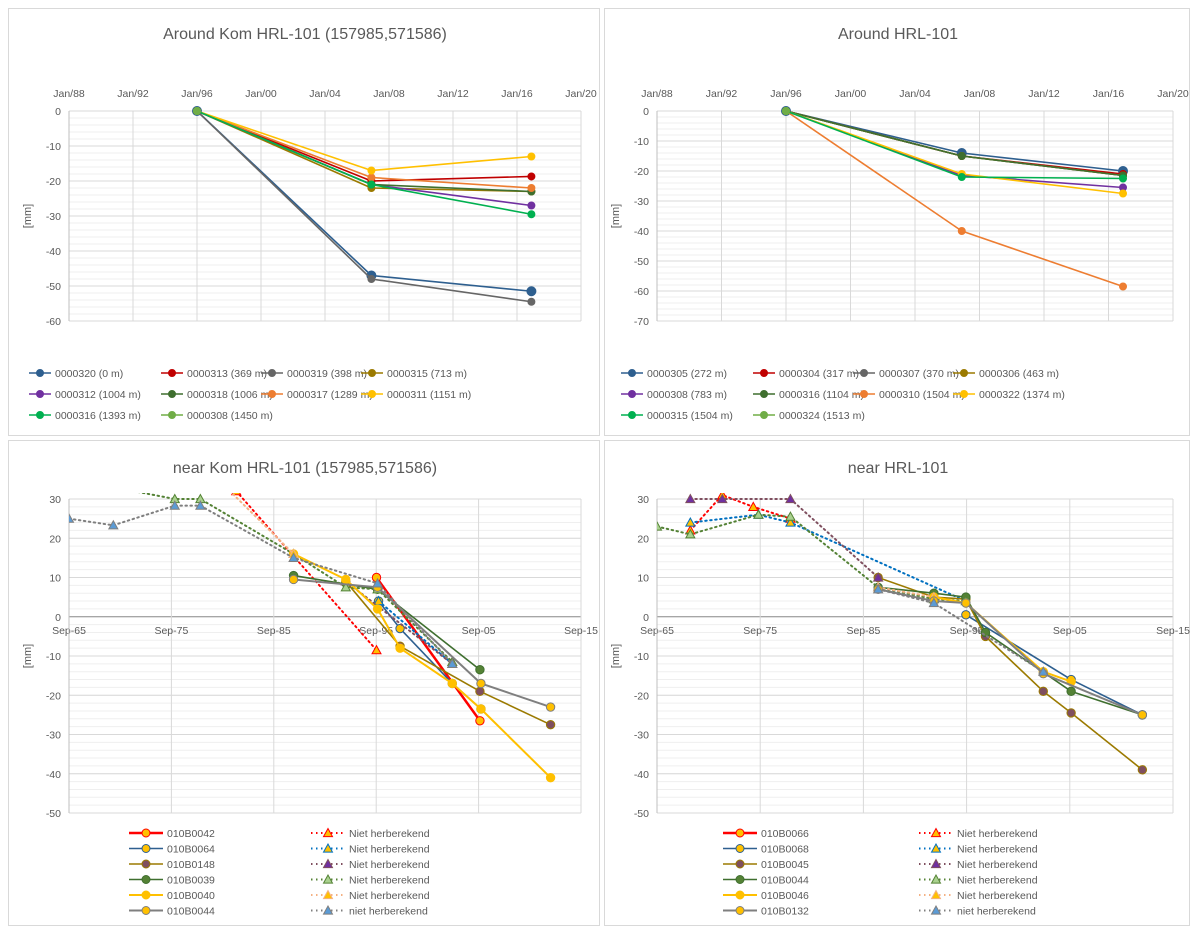 The width and height of the screenshot is (1190, 927). Describe the element at coordinates (328, 909) in the screenshot. I see `series-11-point-legend` at that location.